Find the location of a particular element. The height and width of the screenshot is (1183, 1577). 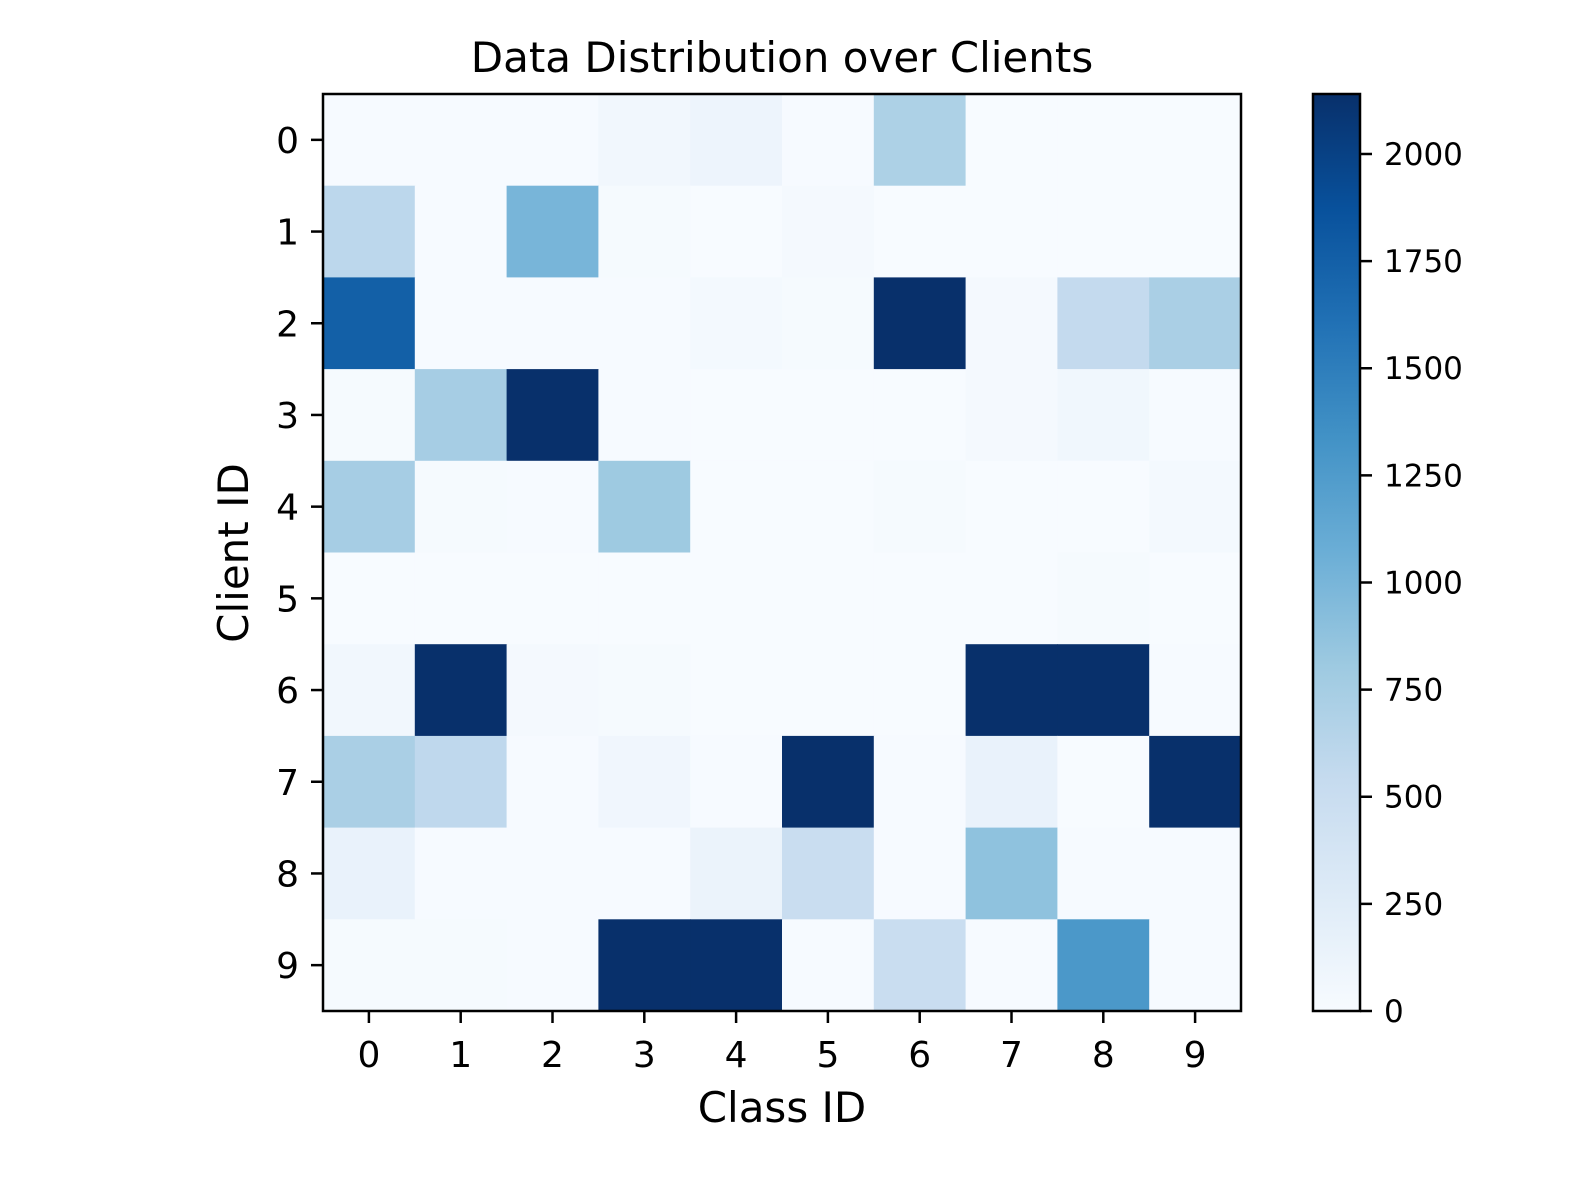

colorbar-tick-label: 500 is located at coordinates (1413, 798).